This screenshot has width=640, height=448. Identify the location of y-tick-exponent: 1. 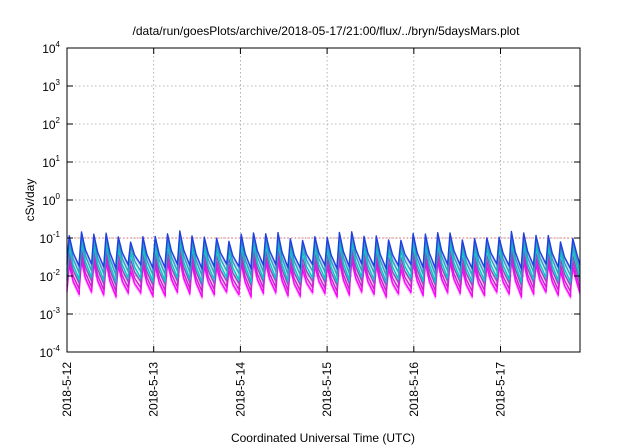
(58, 158).